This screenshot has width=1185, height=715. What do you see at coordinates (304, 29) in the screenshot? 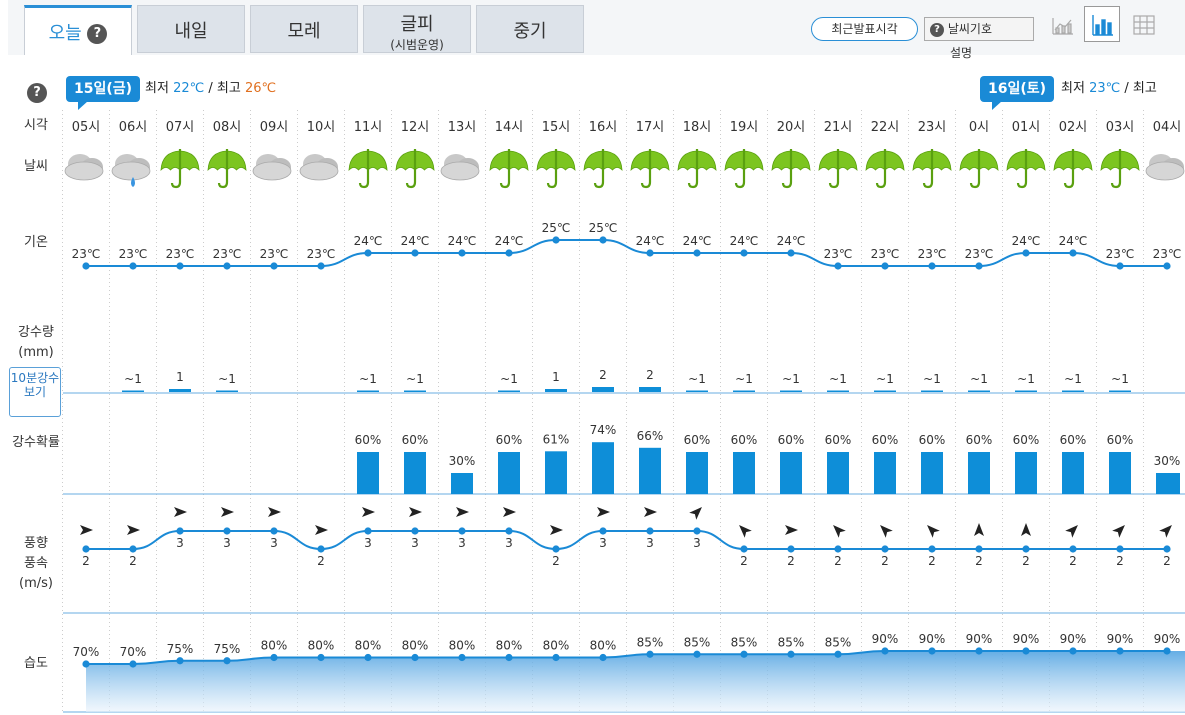
I see `tab-day-after: 모레` at bounding box center [304, 29].